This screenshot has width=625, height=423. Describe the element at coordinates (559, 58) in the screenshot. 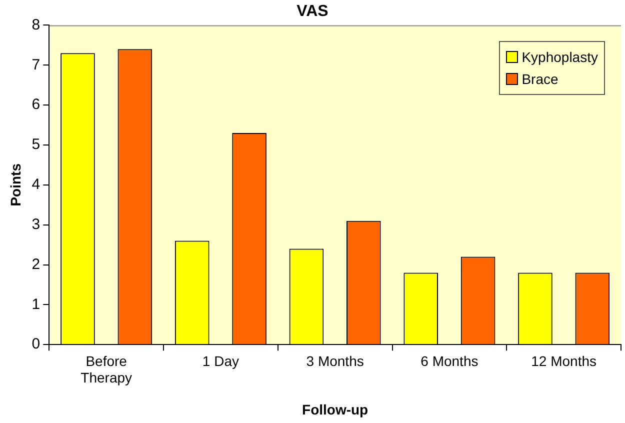

I see `legend-label: Kyphoplasty` at that location.